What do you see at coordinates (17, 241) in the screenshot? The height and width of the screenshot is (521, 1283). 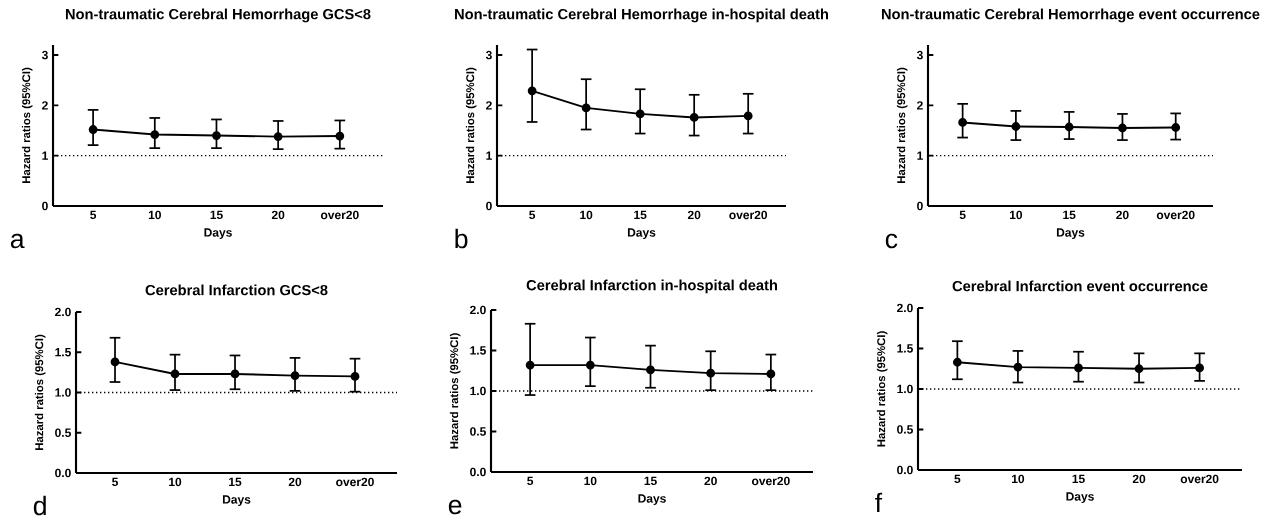 I see `text: a` at bounding box center [17, 241].